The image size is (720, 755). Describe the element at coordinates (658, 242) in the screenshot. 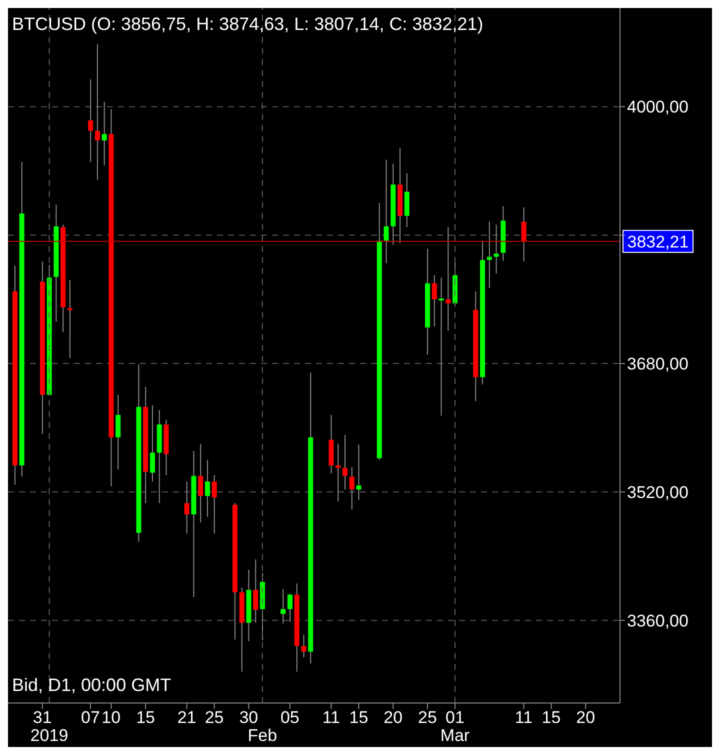

I see `ref-line-label: 3832,21` at that location.